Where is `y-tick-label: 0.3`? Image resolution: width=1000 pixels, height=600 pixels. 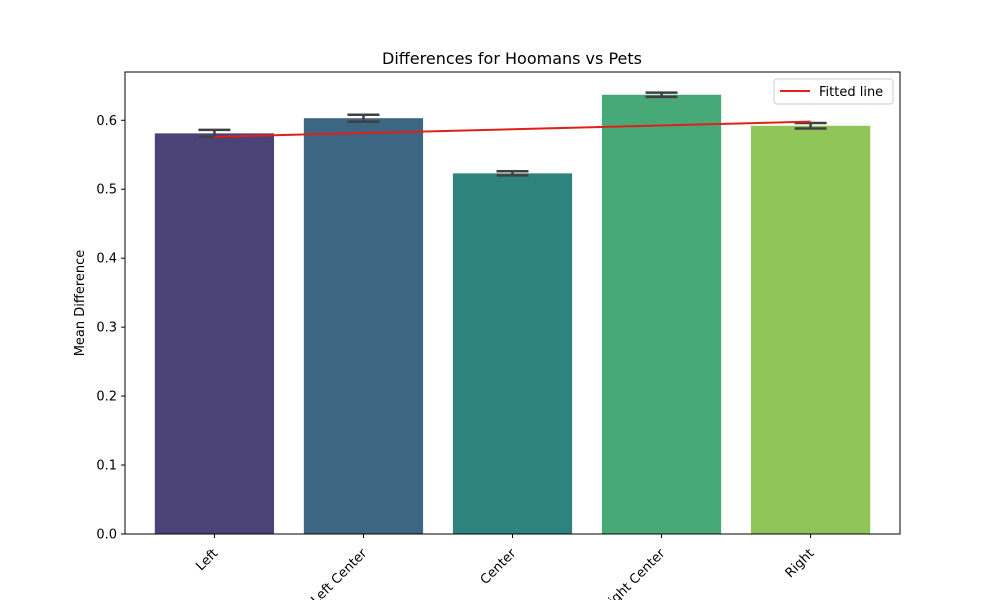 y-tick-label: 0.3 is located at coordinates (106, 328).